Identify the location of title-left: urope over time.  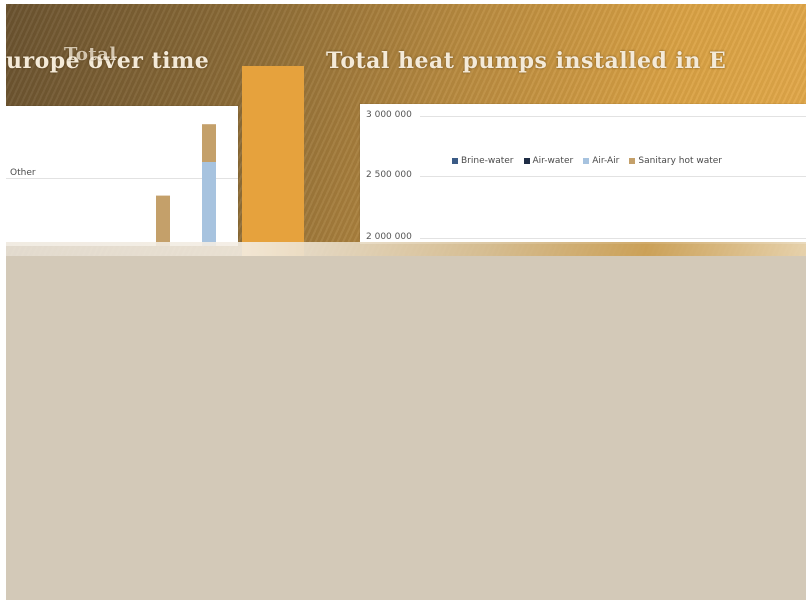
(108, 61).